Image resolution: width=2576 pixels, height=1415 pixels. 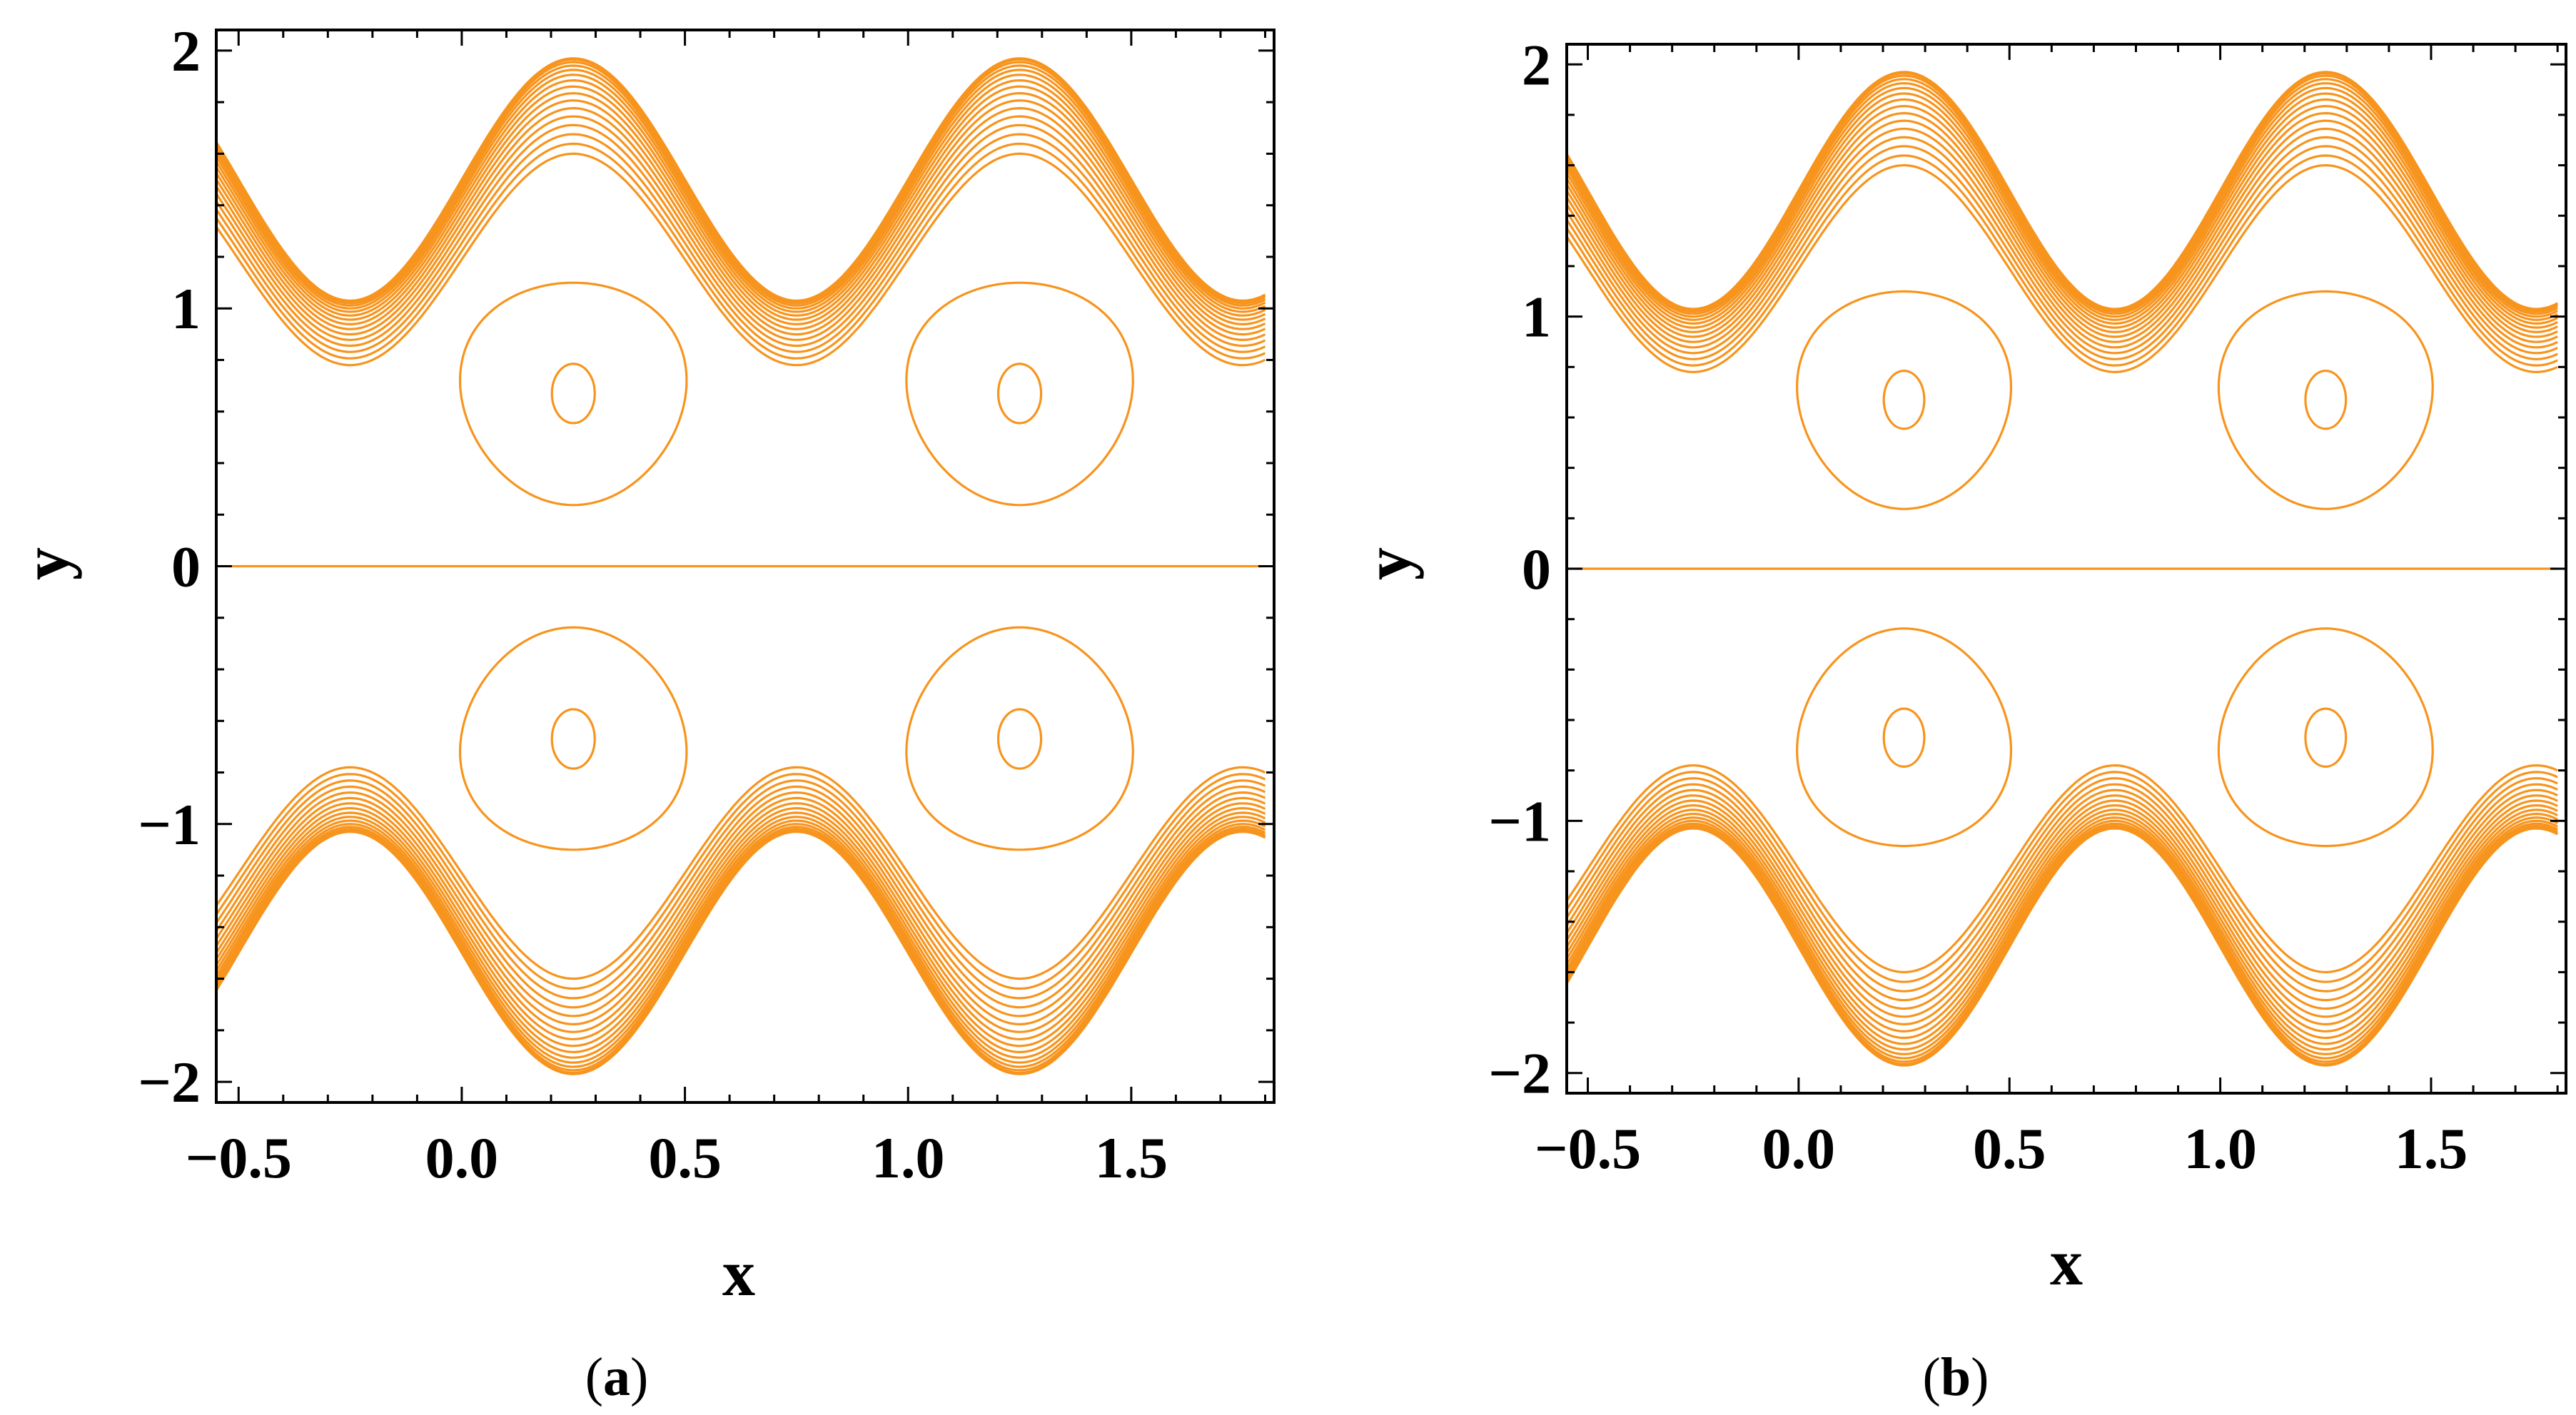 I want to click on panel-caption: (b), so click(x=1956, y=1377).